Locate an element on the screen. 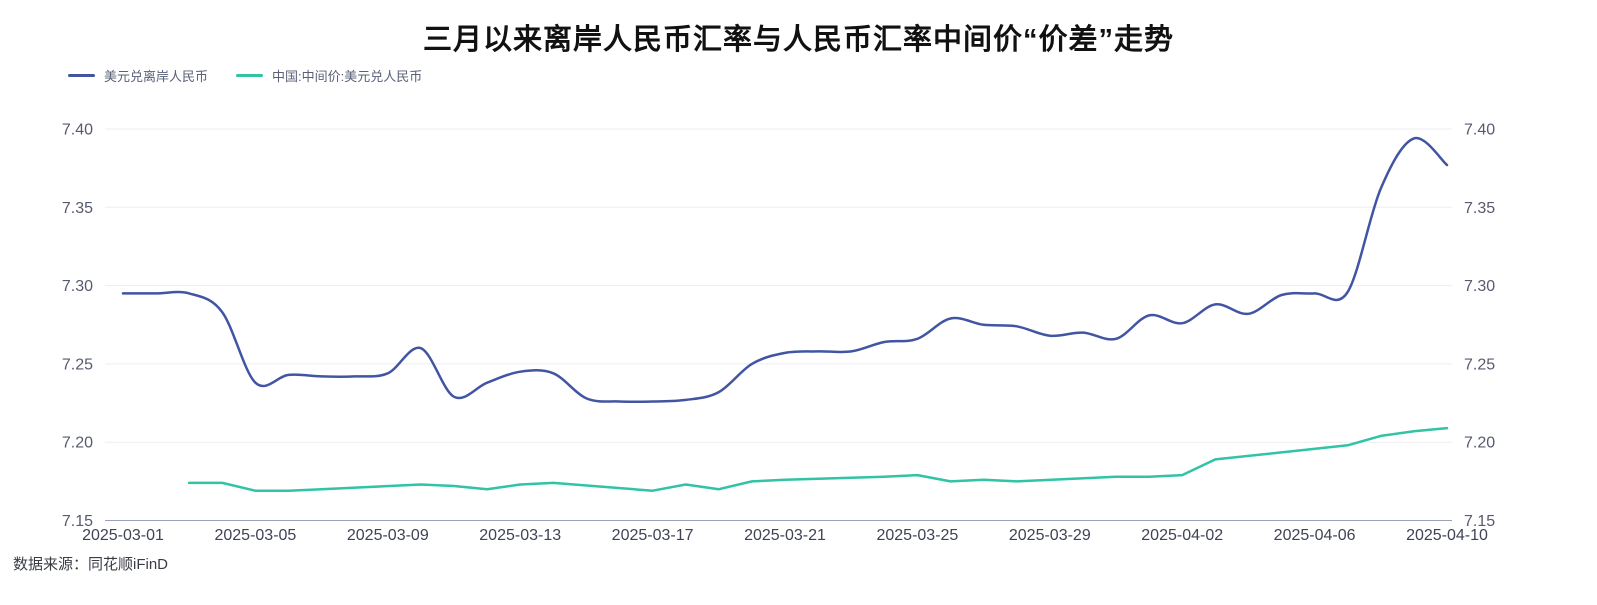 This screenshot has height=605, width=1597. x-axis-tick-label: 2025-03-09 is located at coordinates (388, 535).